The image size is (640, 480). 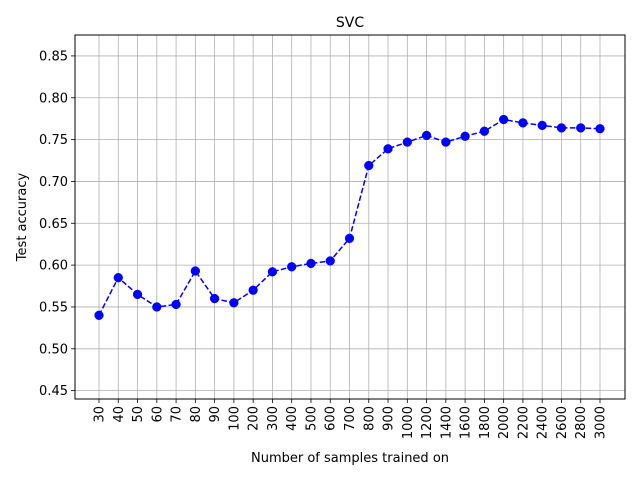 What do you see at coordinates (466, 422) in the screenshot?
I see `x-tick-label: 1600` at bounding box center [466, 422].